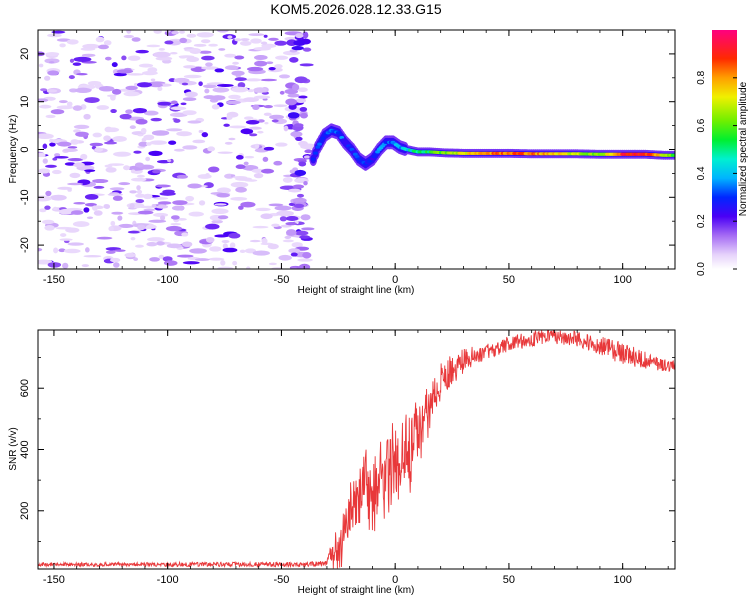 The width and height of the screenshot is (750, 600). Describe the element at coordinates (509, 580) in the screenshot. I see `snr-xtick-label: 50` at that location.